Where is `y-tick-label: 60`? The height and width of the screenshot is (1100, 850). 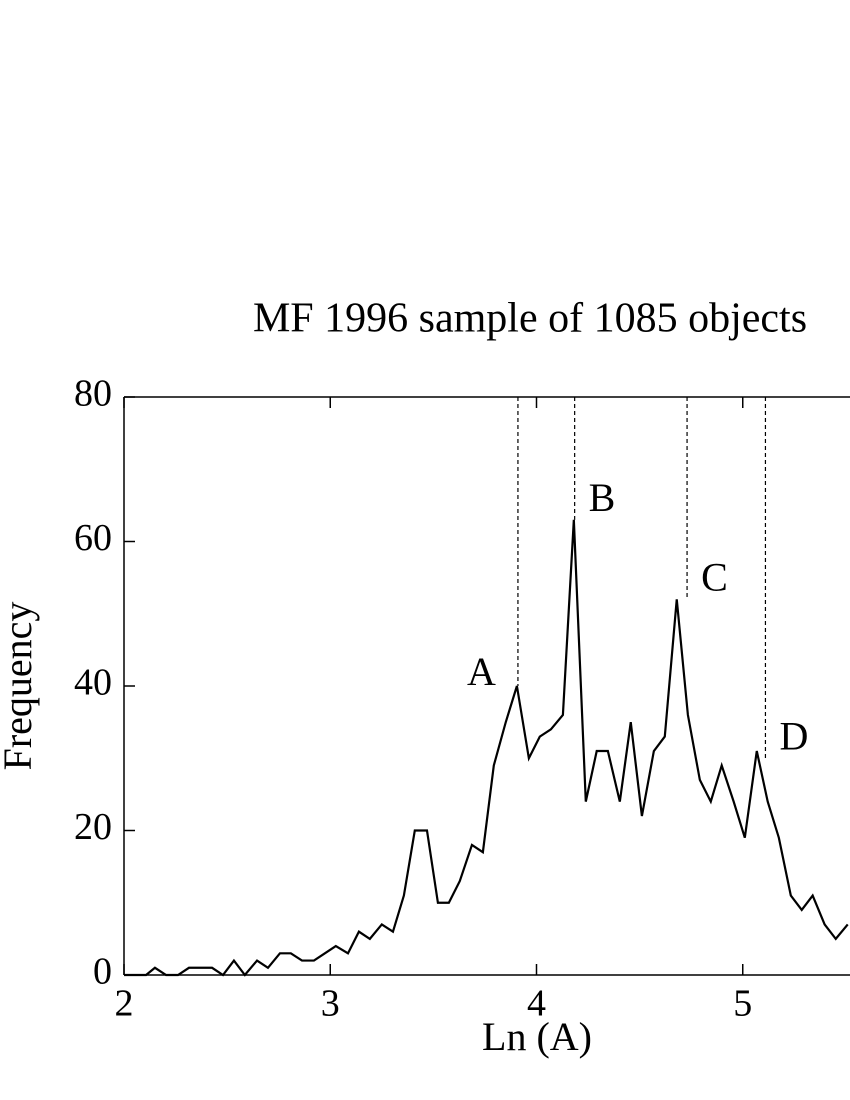 y-tick-label: 60 is located at coordinates (93, 538).